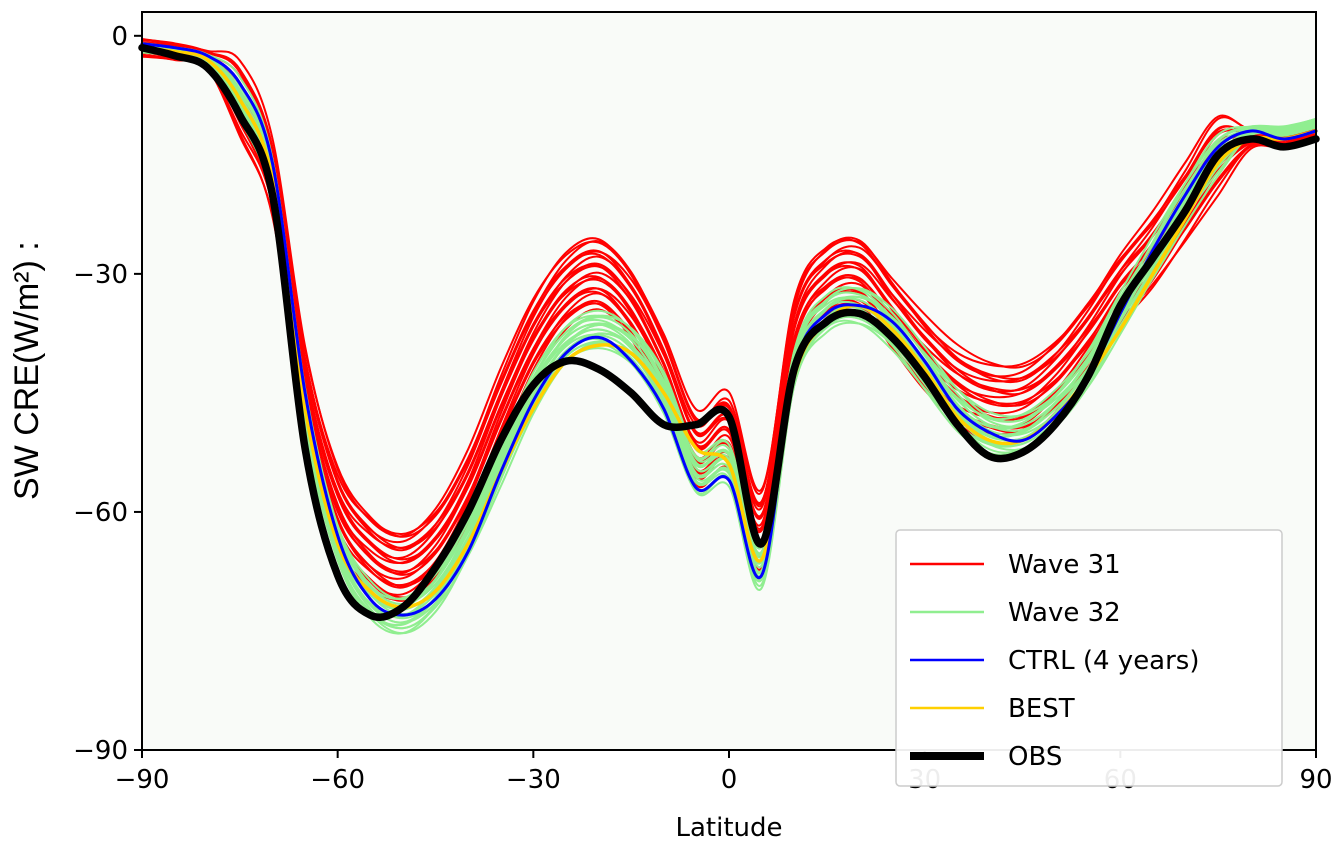  I want to click on x-tick-label: 90, so click(1315, 780).